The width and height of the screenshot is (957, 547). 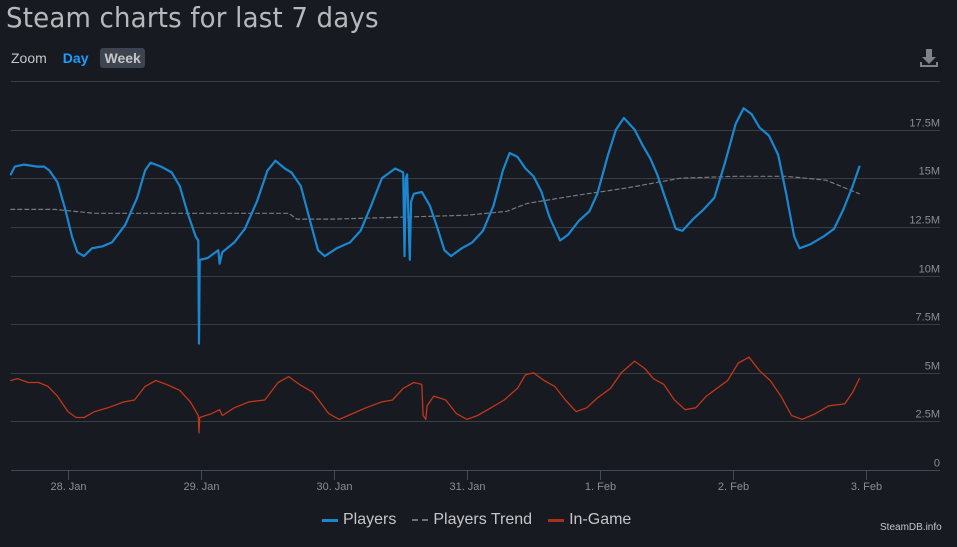 I want to click on legend-label-trend: Players Trend, so click(x=483, y=519).